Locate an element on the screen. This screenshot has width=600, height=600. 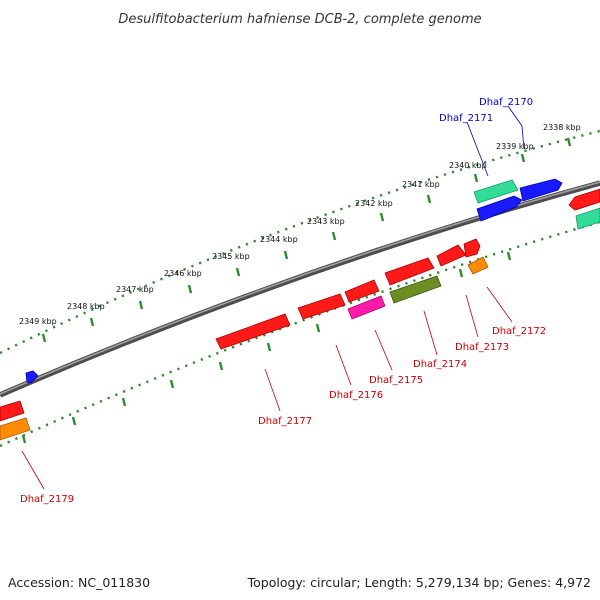
gene-label-dhaf-2174: Dhaf_2174 is located at coordinates (440, 364).